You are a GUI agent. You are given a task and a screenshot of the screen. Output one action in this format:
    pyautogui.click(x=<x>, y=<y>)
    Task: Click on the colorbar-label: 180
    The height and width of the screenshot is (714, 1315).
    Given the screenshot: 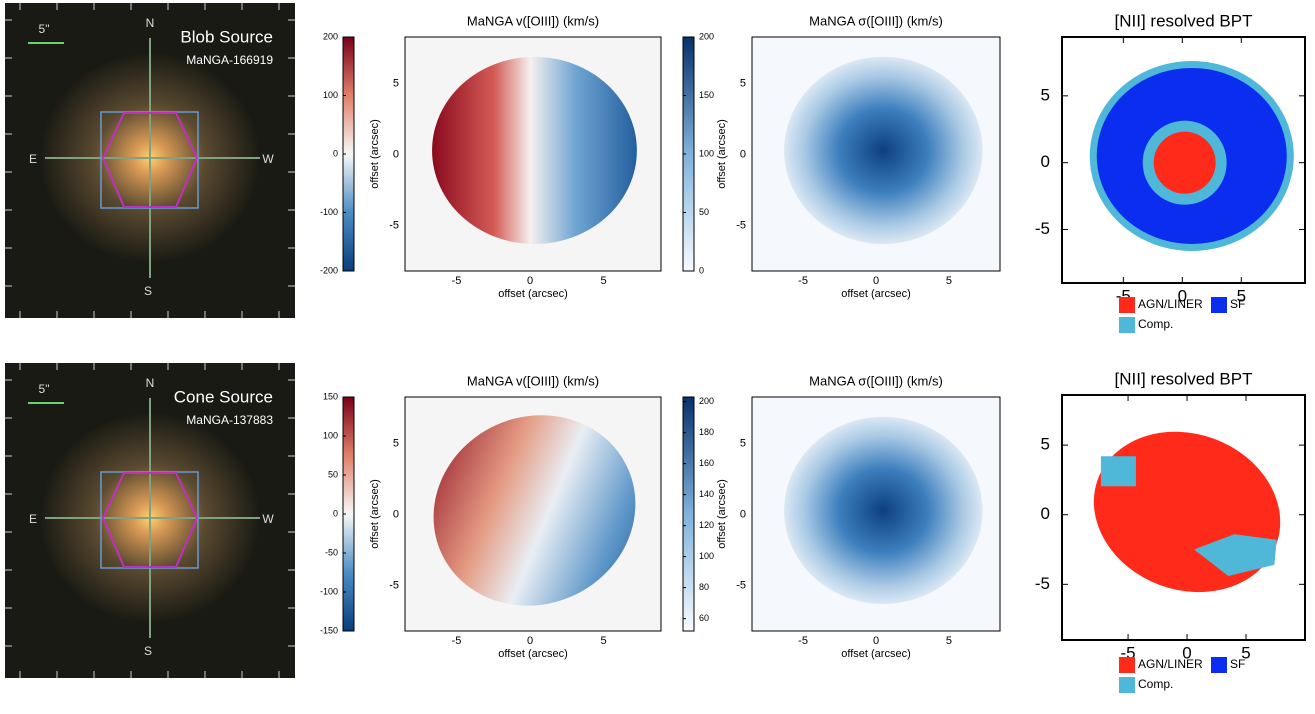 What is the action you would take?
    pyautogui.click(x=706, y=432)
    